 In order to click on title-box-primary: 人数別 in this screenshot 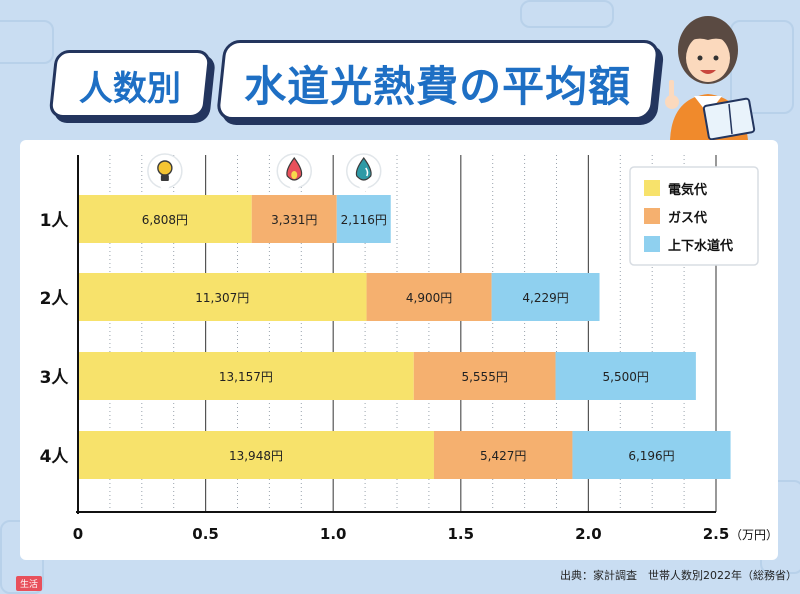, I will do `click(130, 84)`.